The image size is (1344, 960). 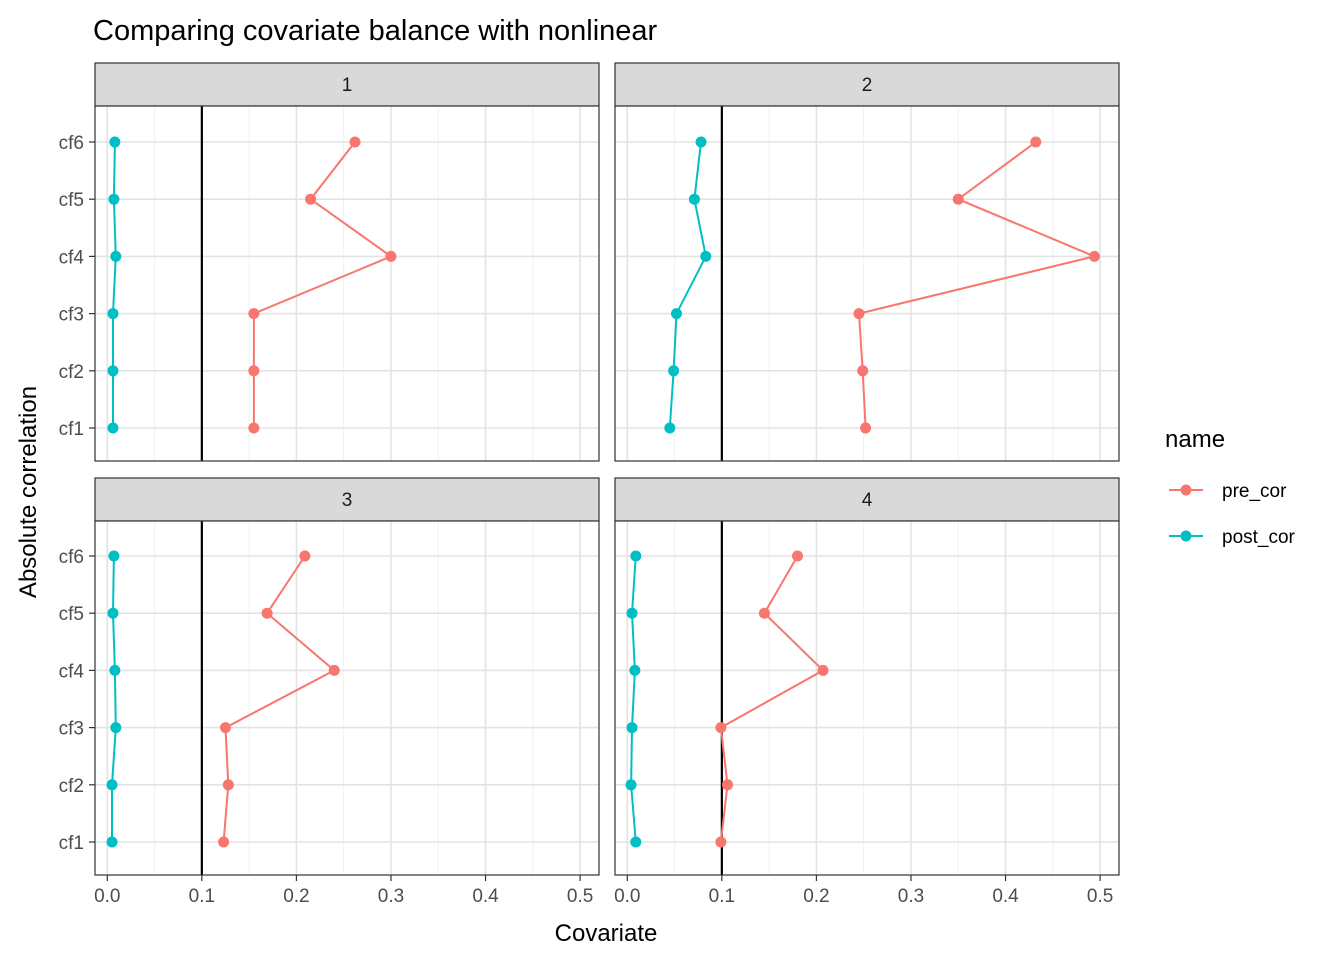 I want to click on y-axis-title: Absolute correlation, so click(x=28, y=492).